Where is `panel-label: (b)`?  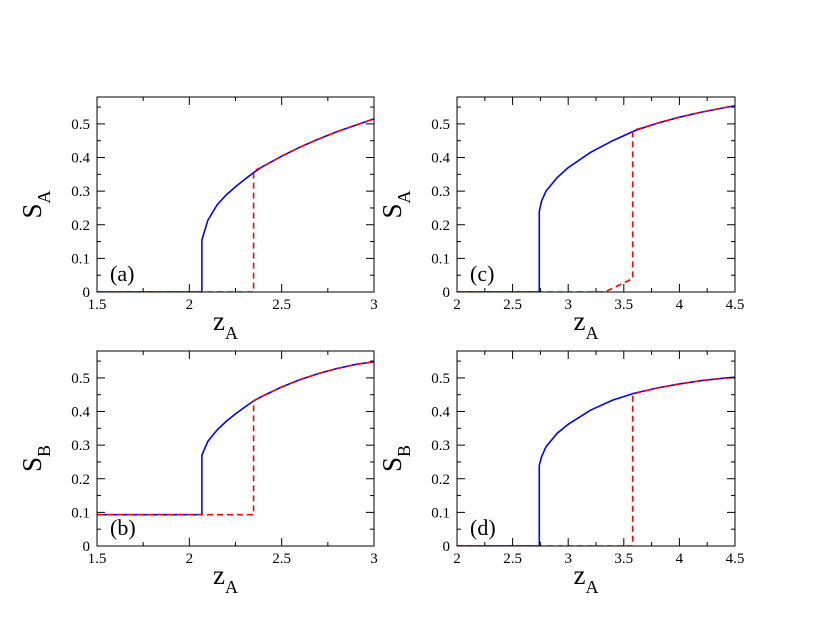
panel-label: (b) is located at coordinates (123, 527).